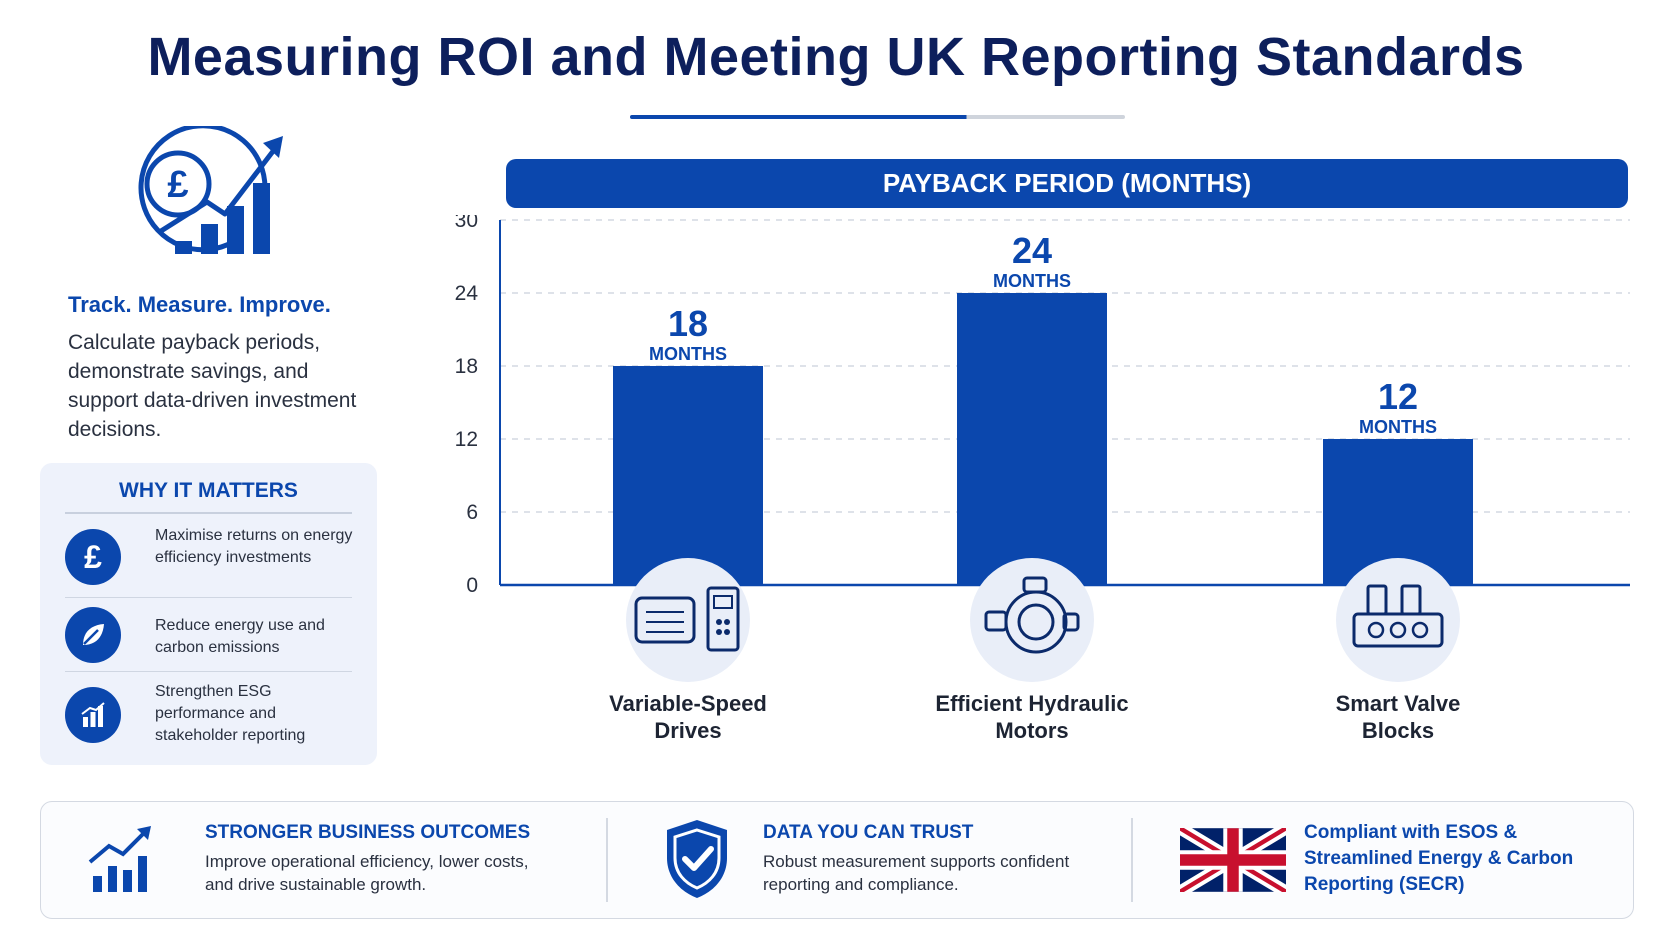 The height and width of the screenshot is (941, 1672). Describe the element at coordinates (119, 859) in the screenshot. I see `growth-chart-icon` at that location.